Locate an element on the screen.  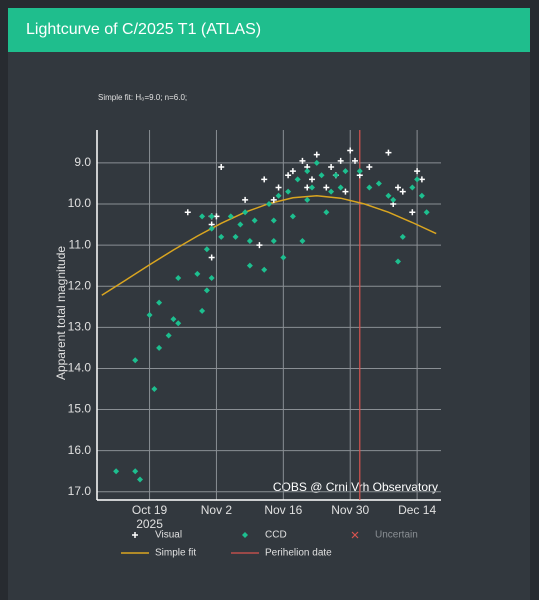
y-tick-label: 15.0 is located at coordinates (80, 409).